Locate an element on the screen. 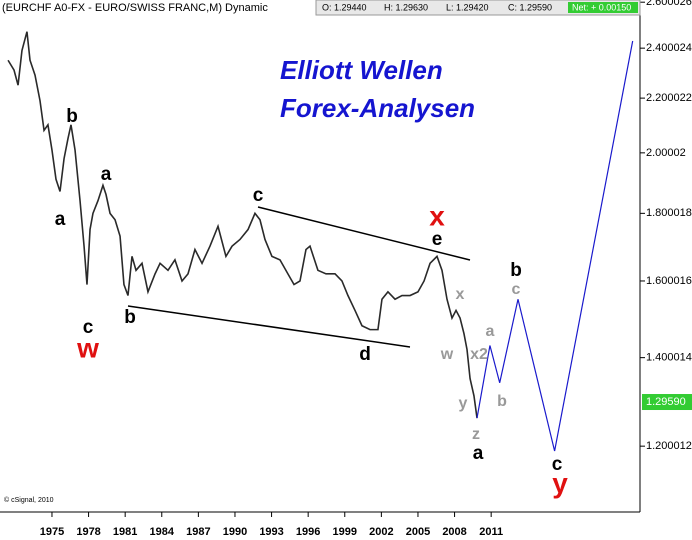 The image size is (692, 540). y-tick-label: 2.200022 is located at coordinates (669, 98).